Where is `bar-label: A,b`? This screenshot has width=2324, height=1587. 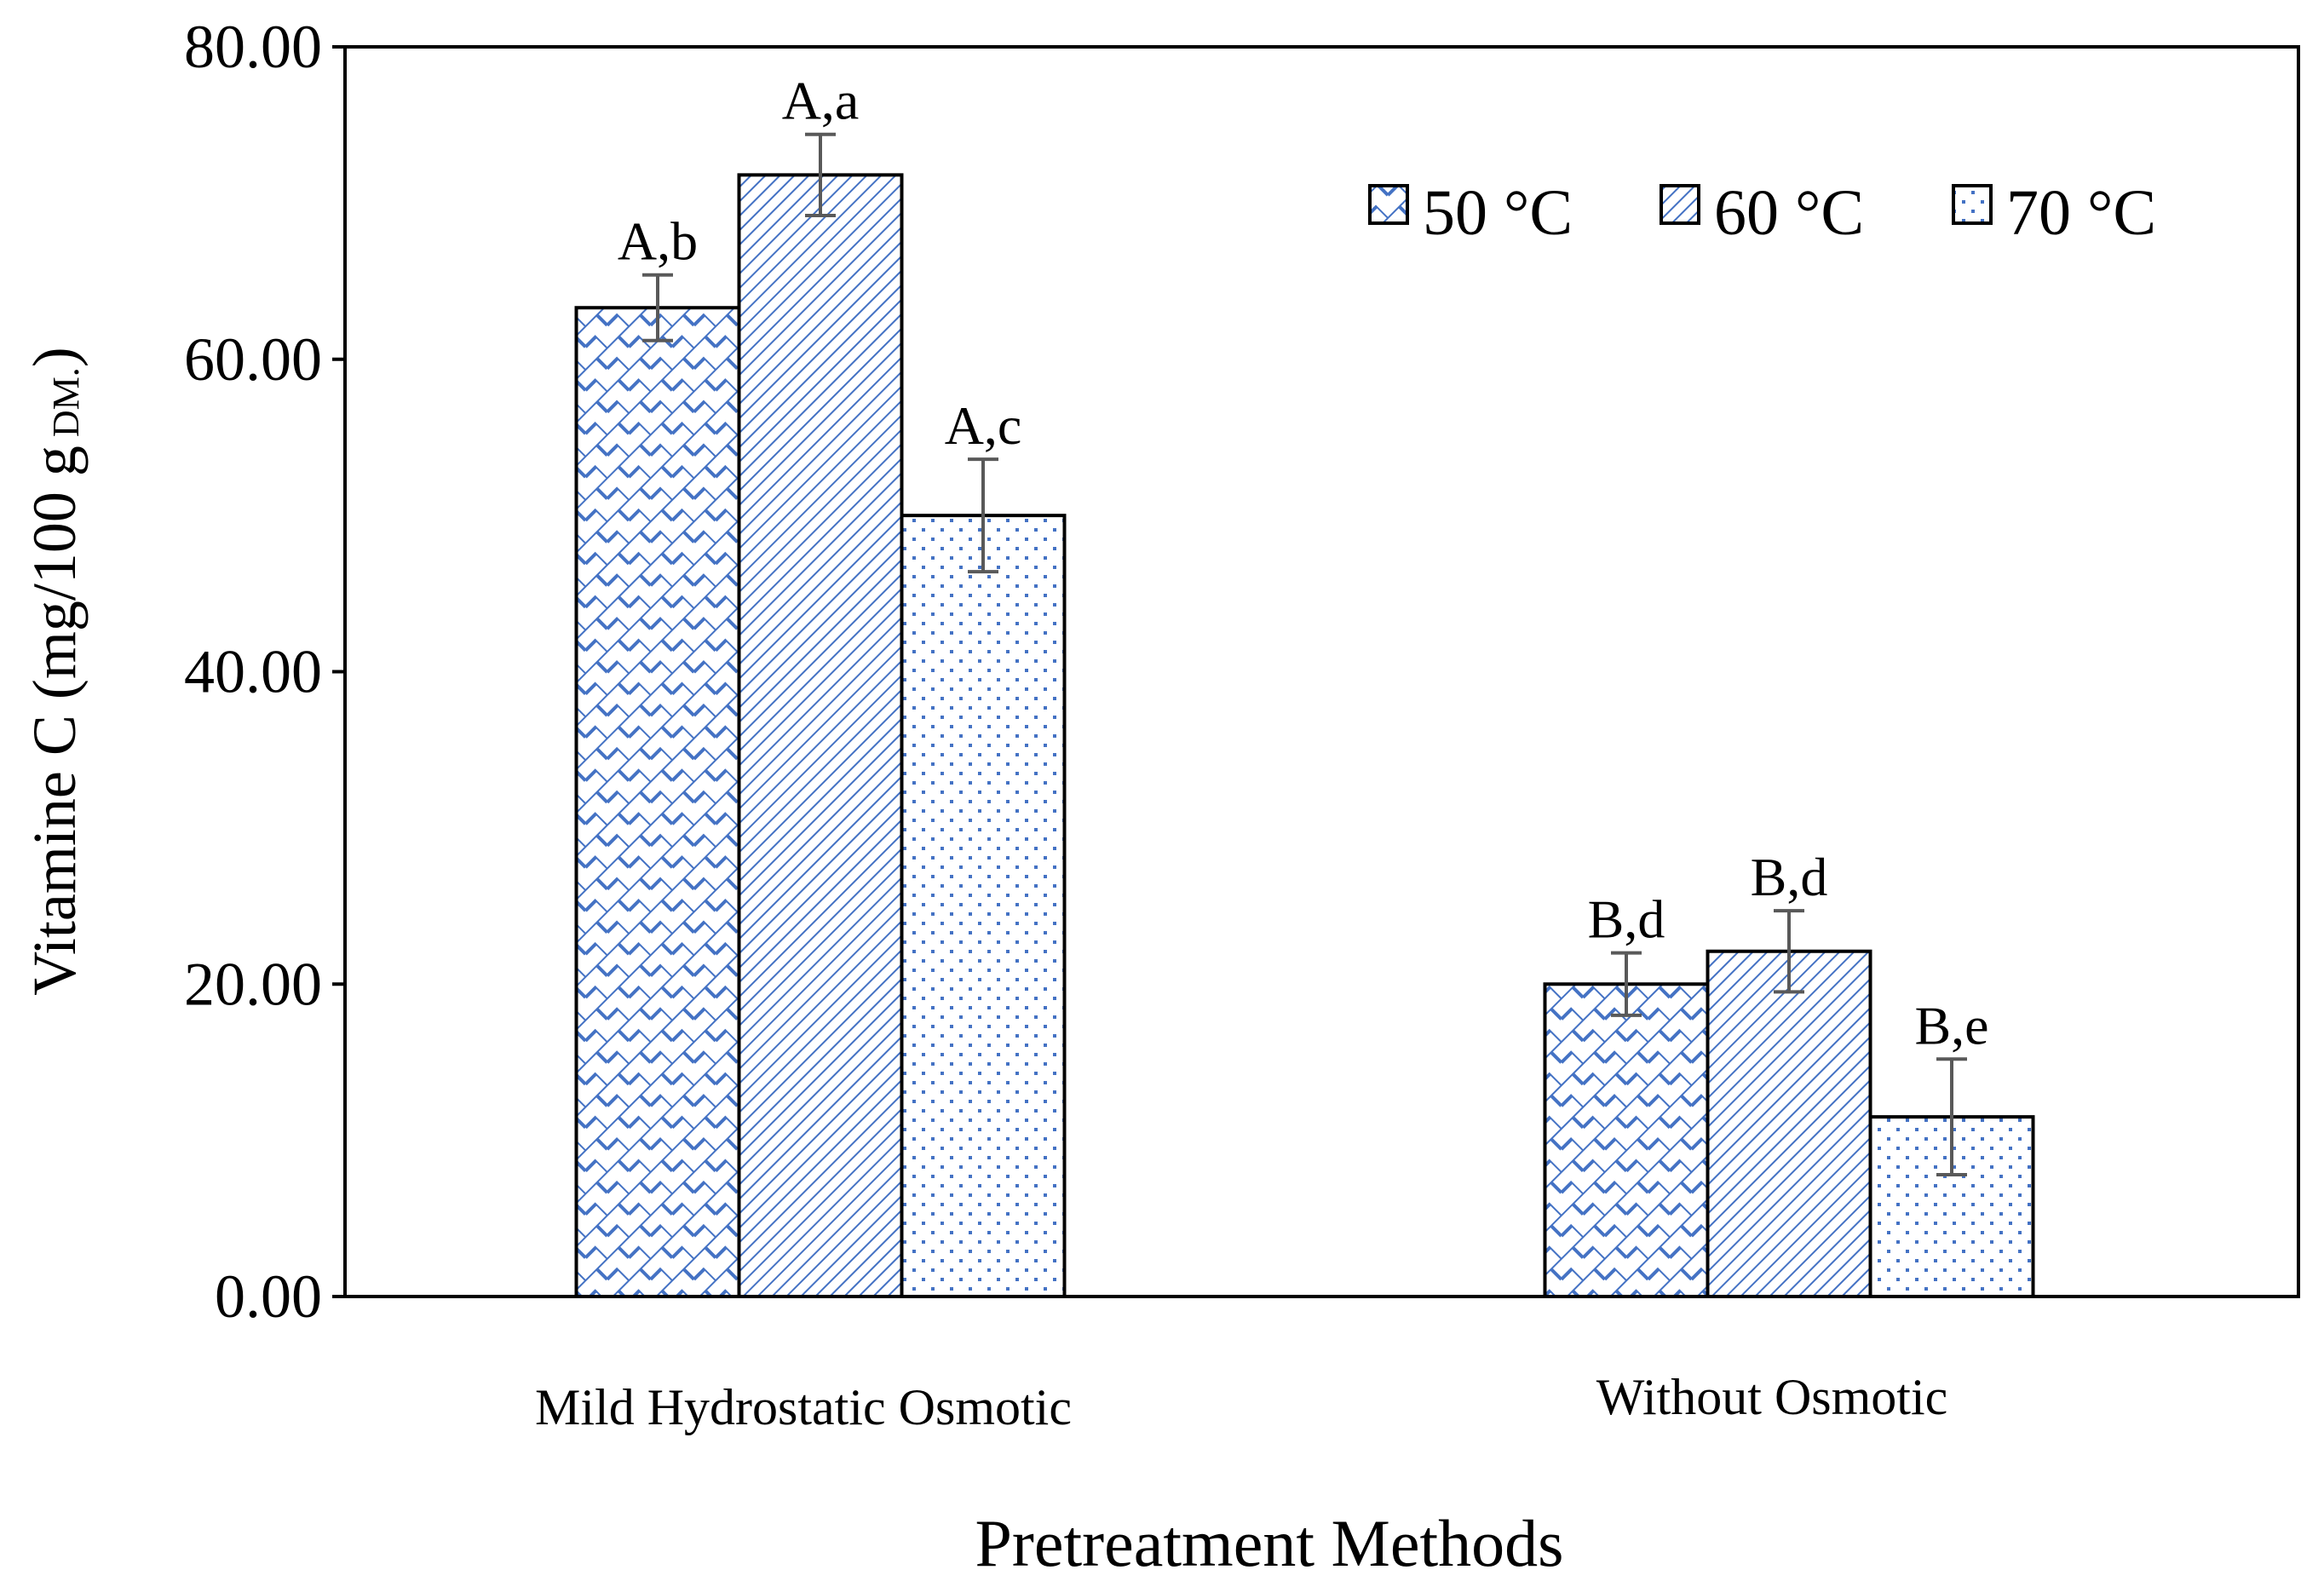
bar-label: A,b is located at coordinates (658, 241).